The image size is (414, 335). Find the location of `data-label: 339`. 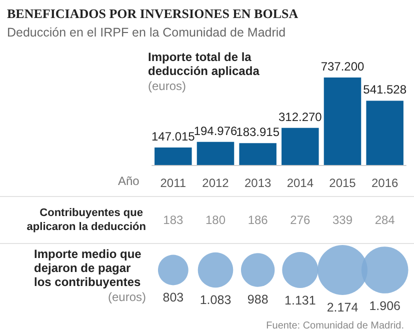

data-label: 339 is located at coordinates (342, 220).